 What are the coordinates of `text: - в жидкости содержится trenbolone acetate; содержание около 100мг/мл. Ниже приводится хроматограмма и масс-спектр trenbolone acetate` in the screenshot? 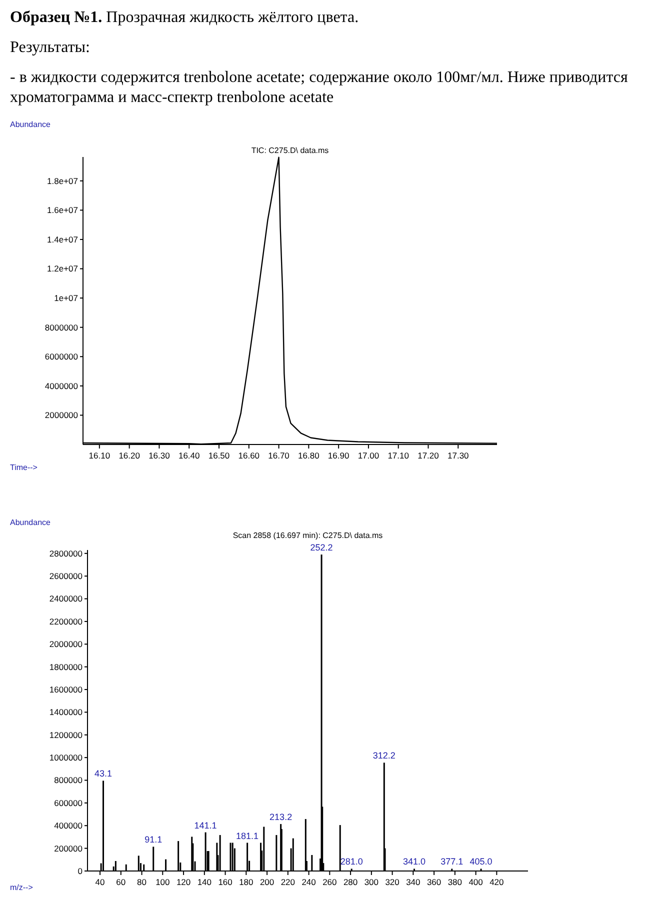 It's located at (319, 87).